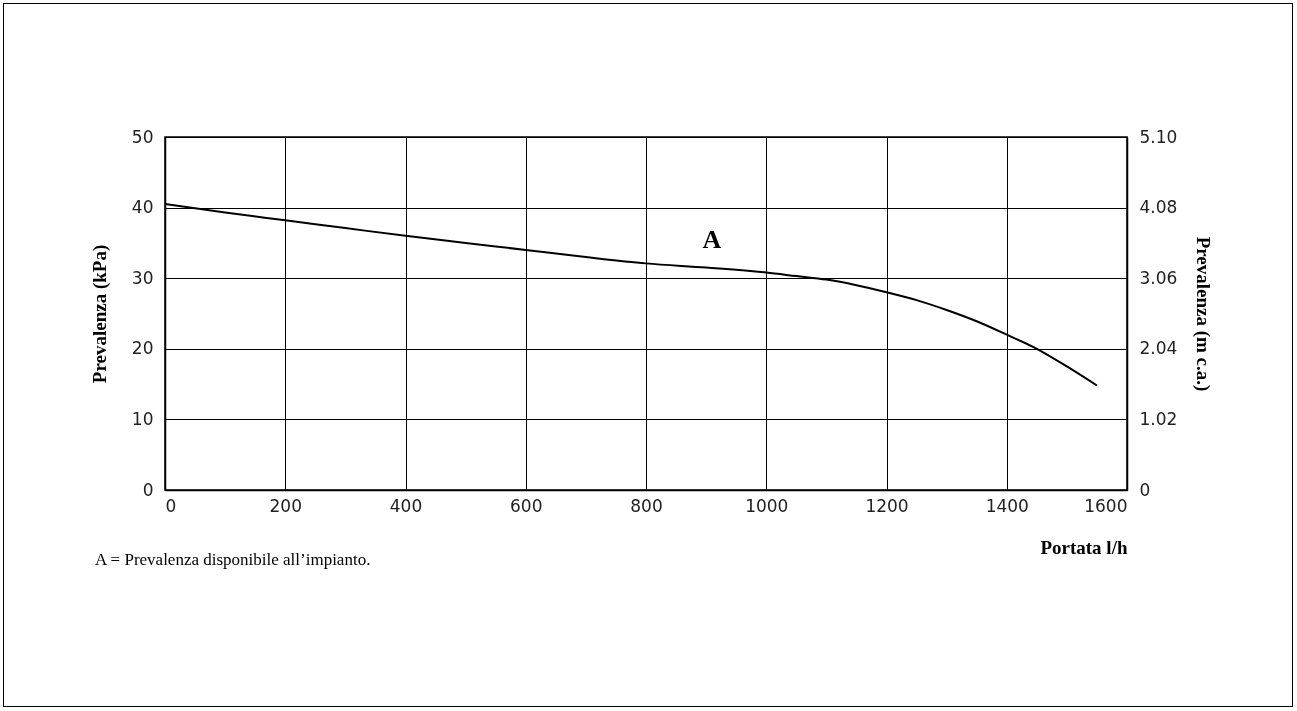 This screenshot has height=711, width=1297. Describe the element at coordinates (526, 505) in the screenshot. I see `x-tick-label: 600` at that location.